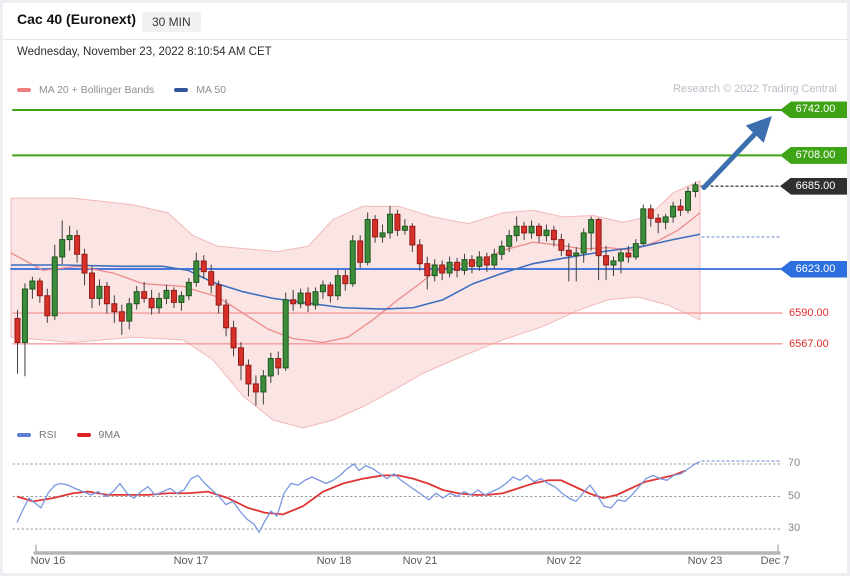 Image resolution: width=850 pixels, height=576 pixels. I want to click on date-axis-label: Dec 7, so click(775, 561).